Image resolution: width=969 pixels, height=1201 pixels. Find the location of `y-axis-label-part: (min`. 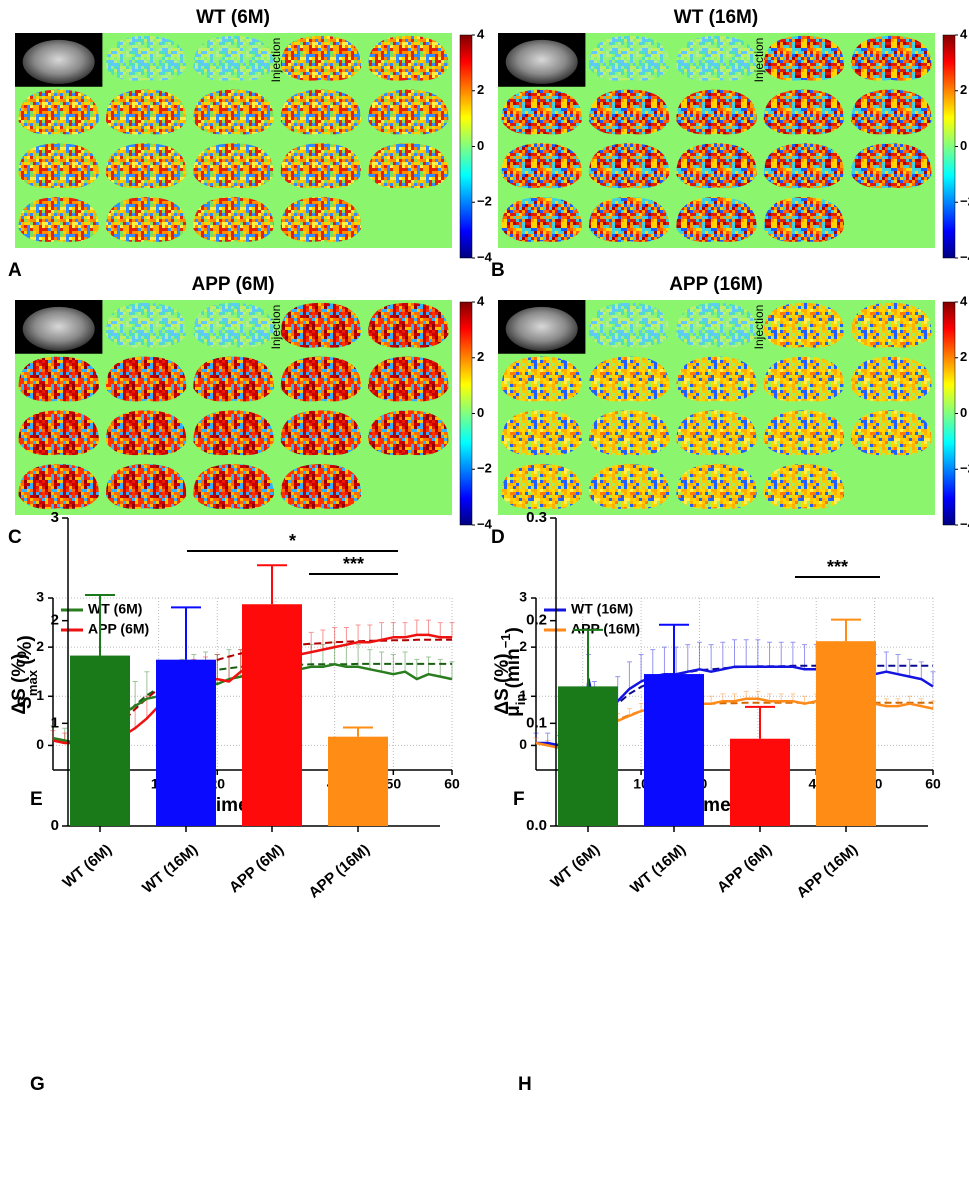

y-axis-label-part: (min is located at coordinates (513, 670).